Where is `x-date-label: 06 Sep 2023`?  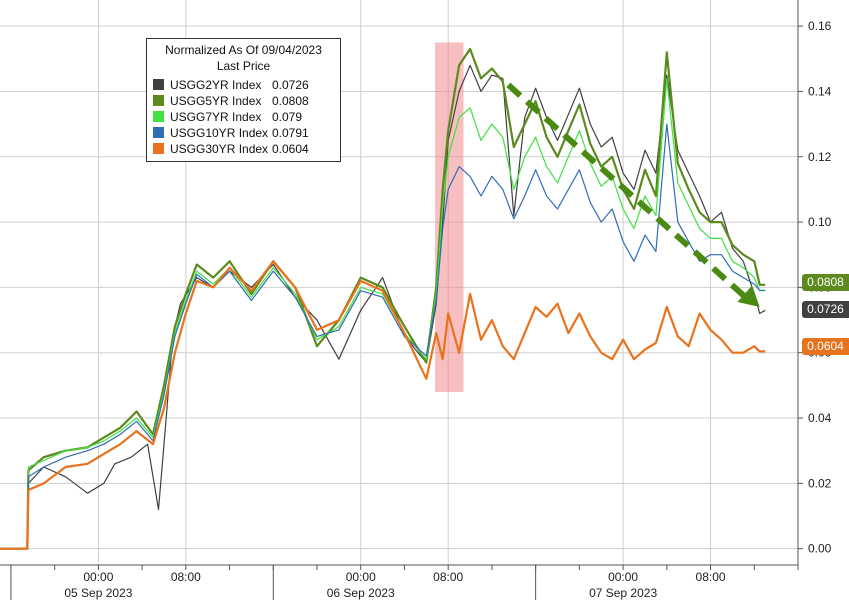
x-date-label: 06 Sep 2023 is located at coordinates (361, 593).